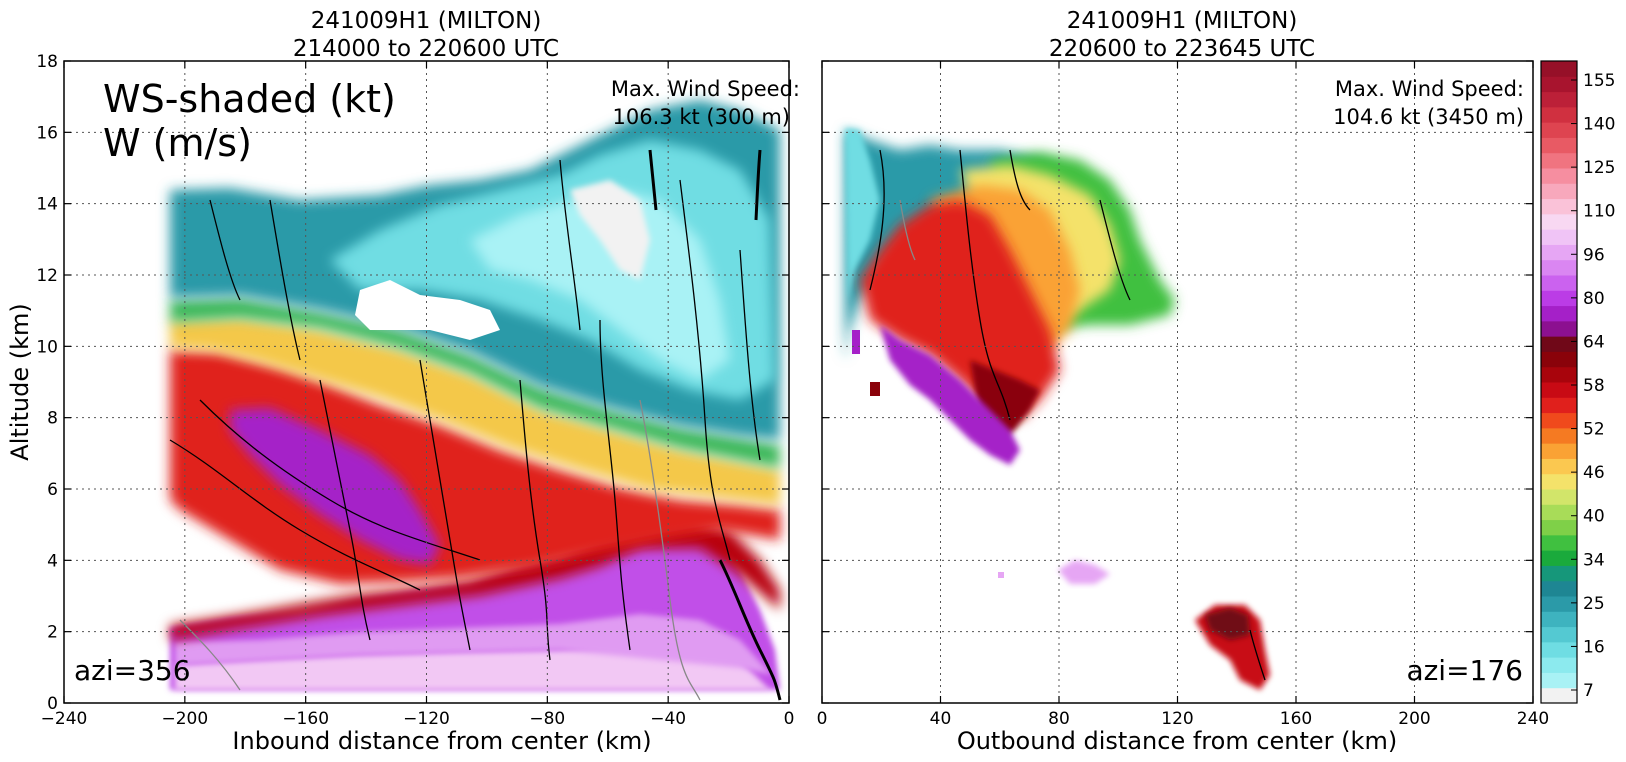 The width and height of the screenshot is (1626, 762). I want to click on colorbar-frame, so click(1559, 382).